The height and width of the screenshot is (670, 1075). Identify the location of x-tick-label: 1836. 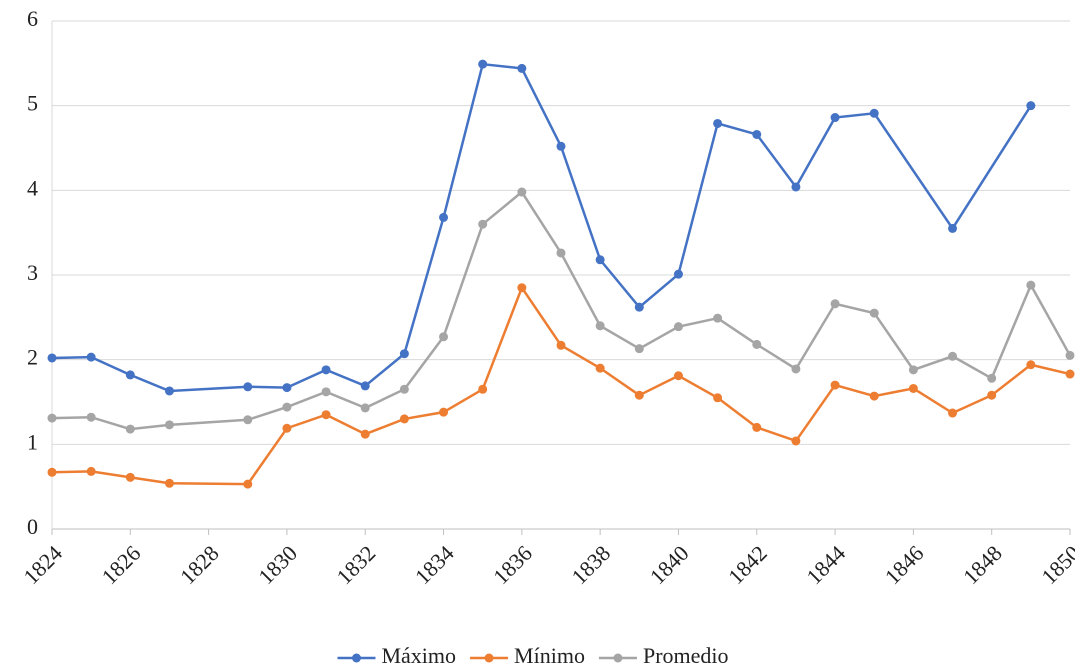
(512, 564).